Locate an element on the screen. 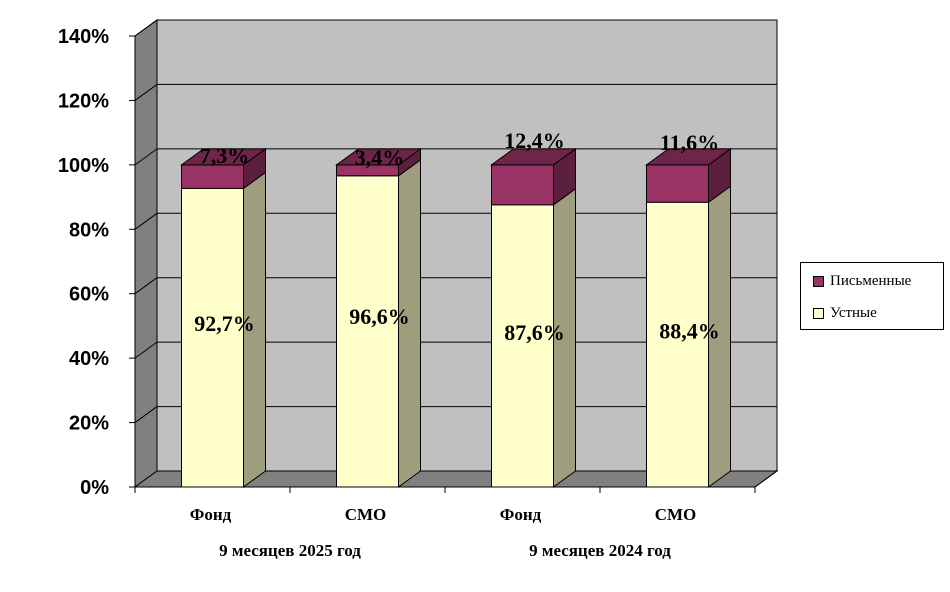 This screenshot has width=950, height=592. data-label-written: 11,6% is located at coordinates (689, 142).